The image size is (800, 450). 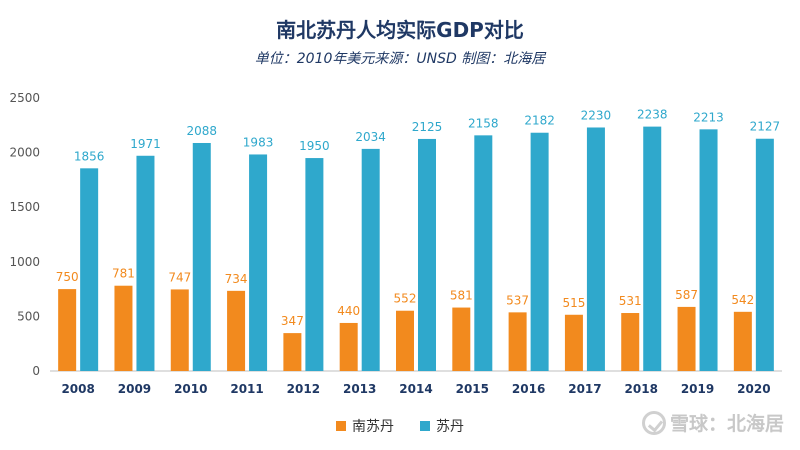 I want to click on data-label: 2213, so click(x=708, y=117).